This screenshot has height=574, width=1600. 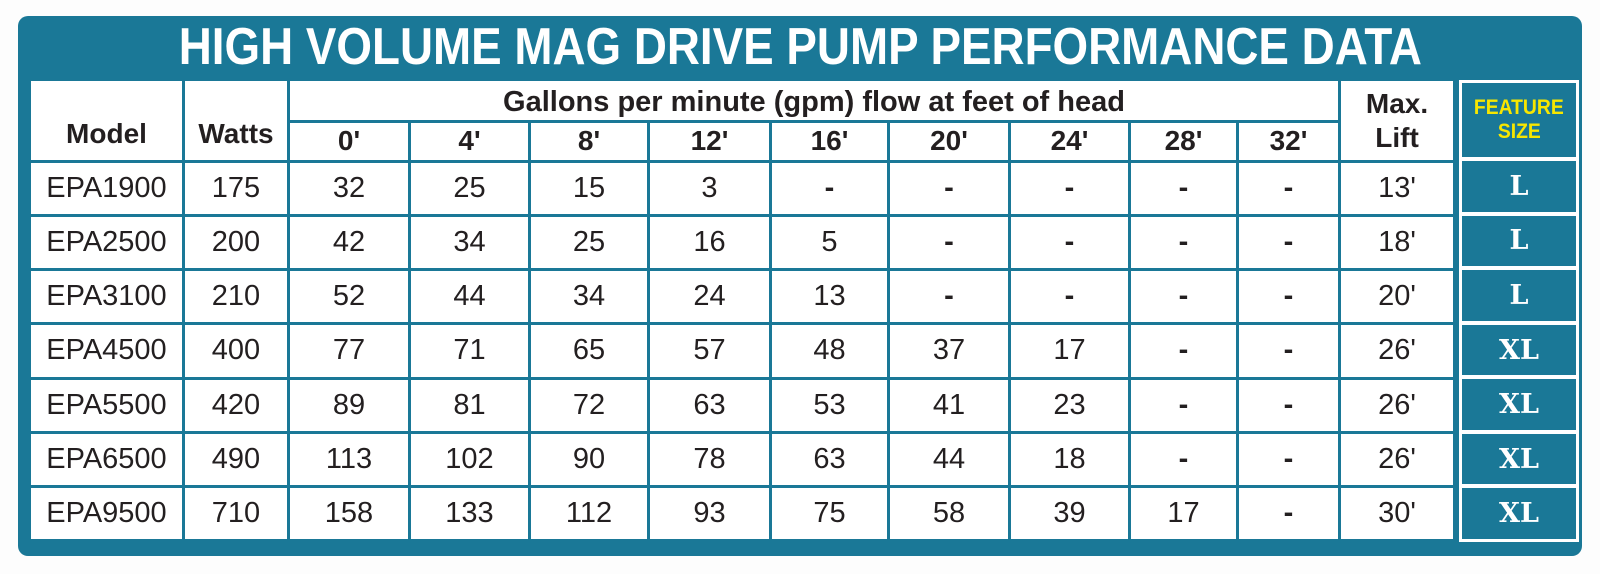 What do you see at coordinates (829, 142) in the screenshot?
I see `col-header-16ft: 16'` at bounding box center [829, 142].